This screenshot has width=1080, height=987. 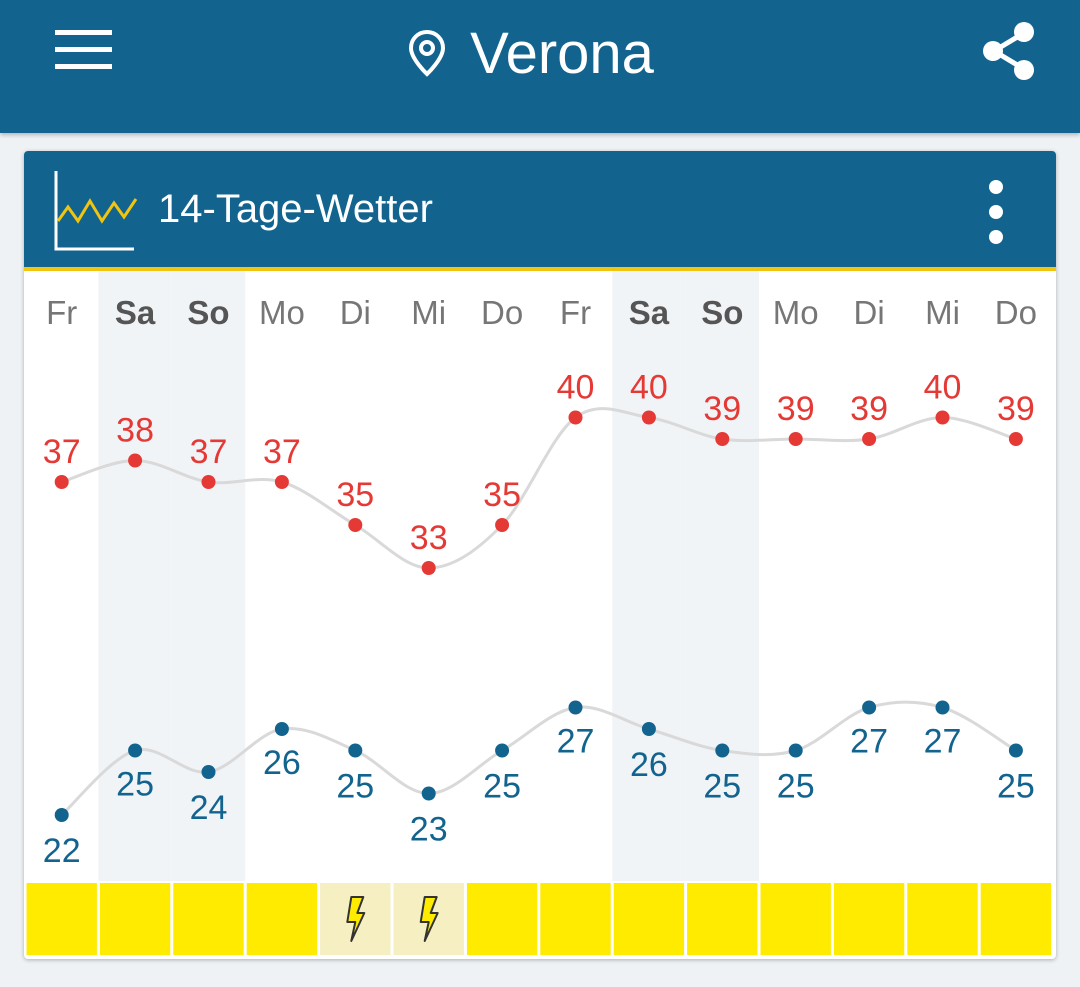 What do you see at coordinates (540, 53) in the screenshot?
I see `location-title: Verona` at bounding box center [540, 53].